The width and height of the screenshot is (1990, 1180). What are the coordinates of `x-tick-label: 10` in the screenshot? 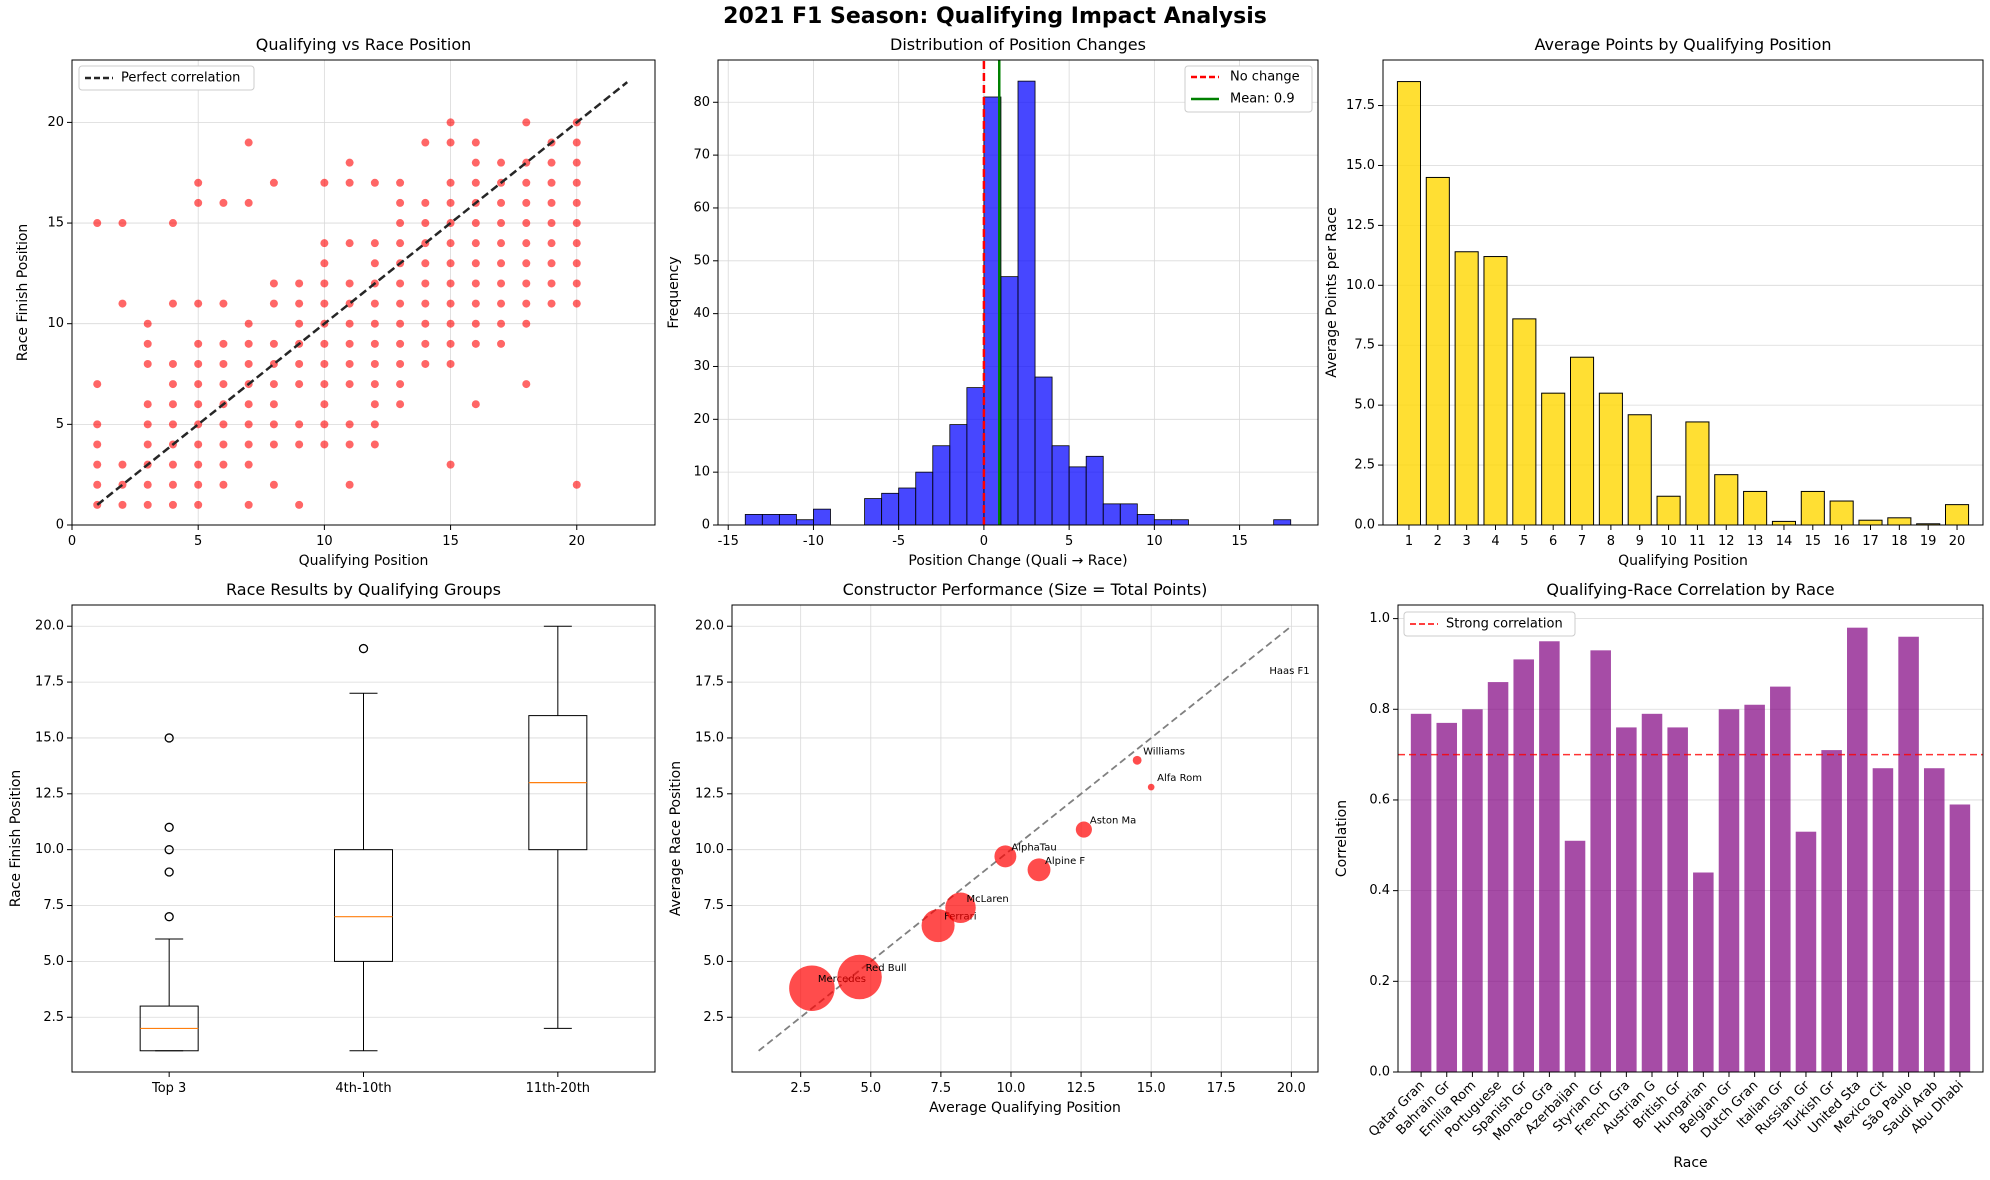 It's located at (1154, 541).